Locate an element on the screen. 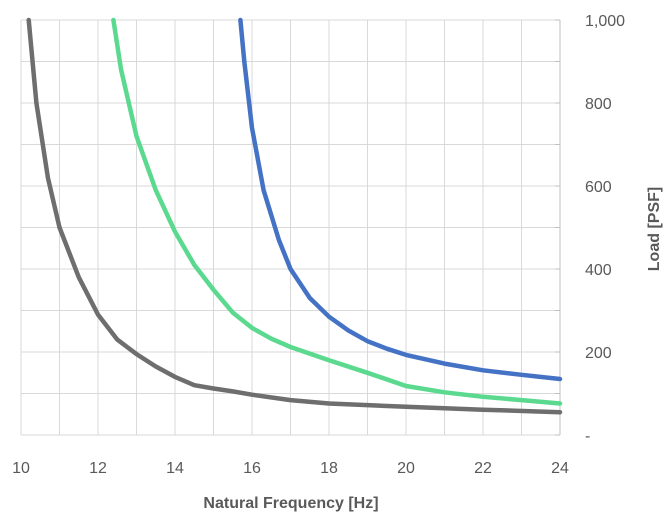 The width and height of the screenshot is (668, 516). x-tick-label: 10 is located at coordinates (21, 468).